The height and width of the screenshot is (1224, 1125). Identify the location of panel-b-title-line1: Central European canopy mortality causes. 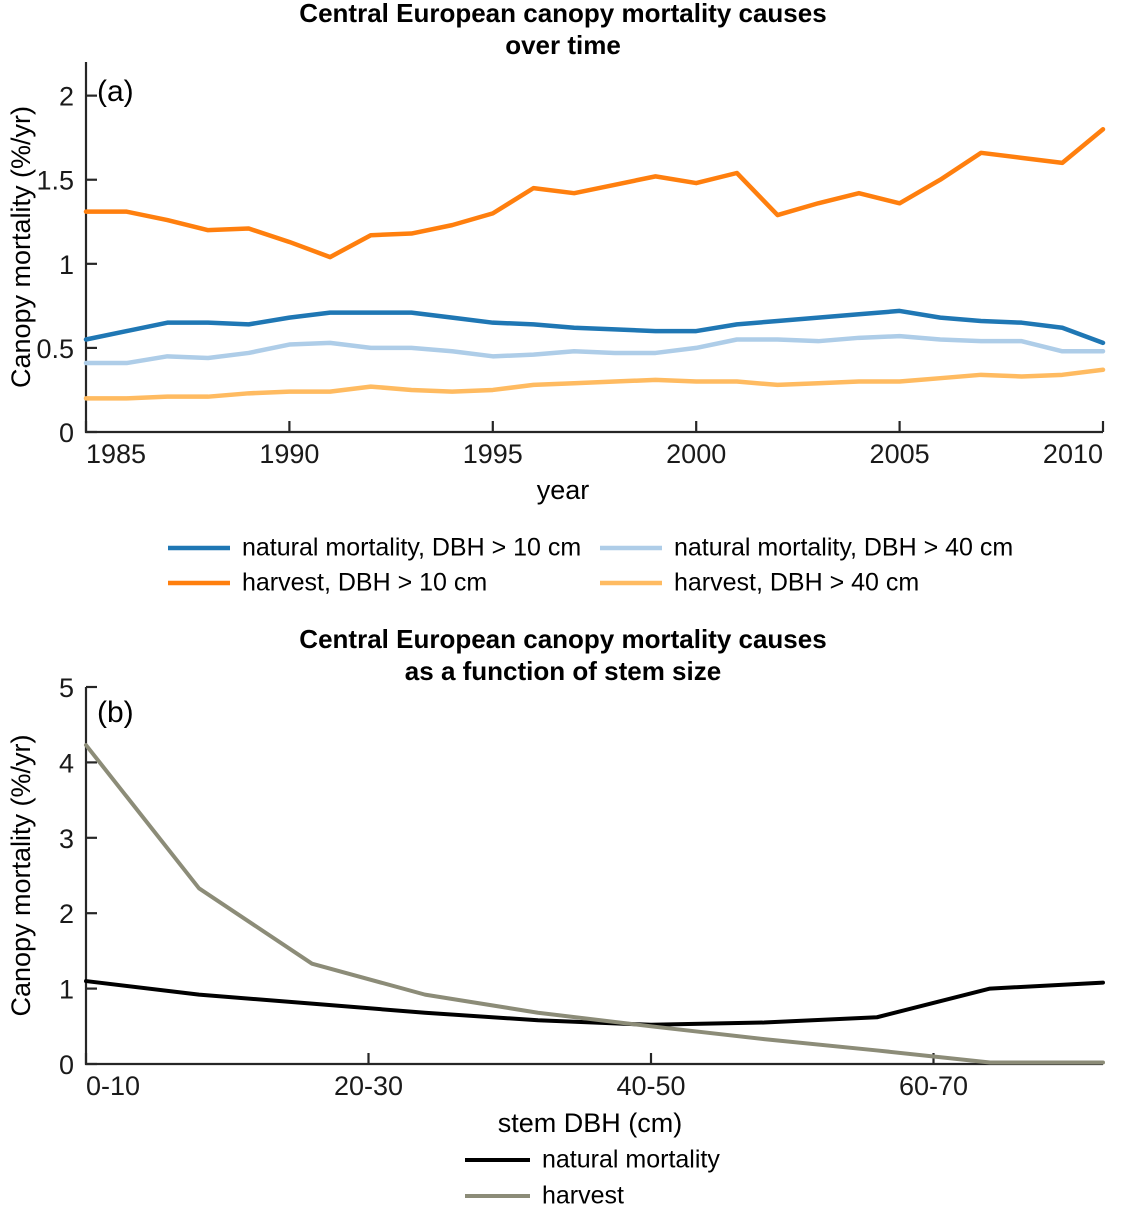
(562, 639).